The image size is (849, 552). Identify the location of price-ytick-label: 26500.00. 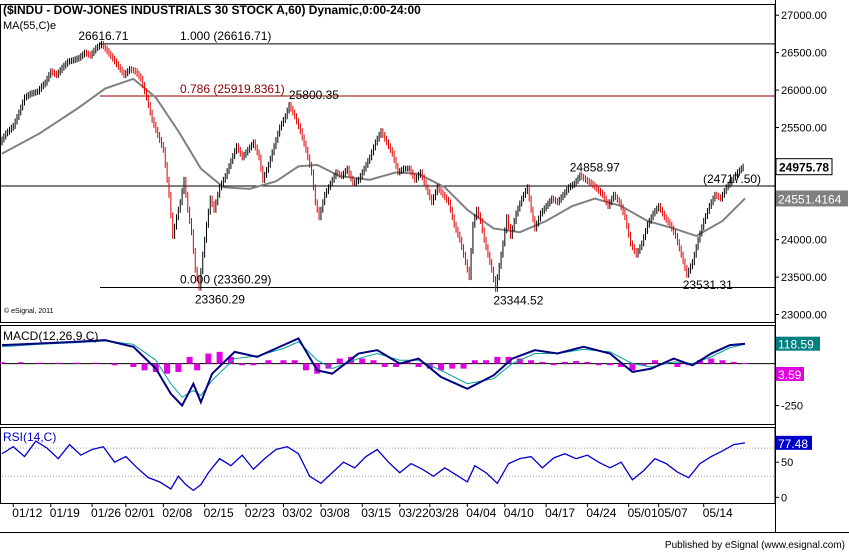
(804, 54).